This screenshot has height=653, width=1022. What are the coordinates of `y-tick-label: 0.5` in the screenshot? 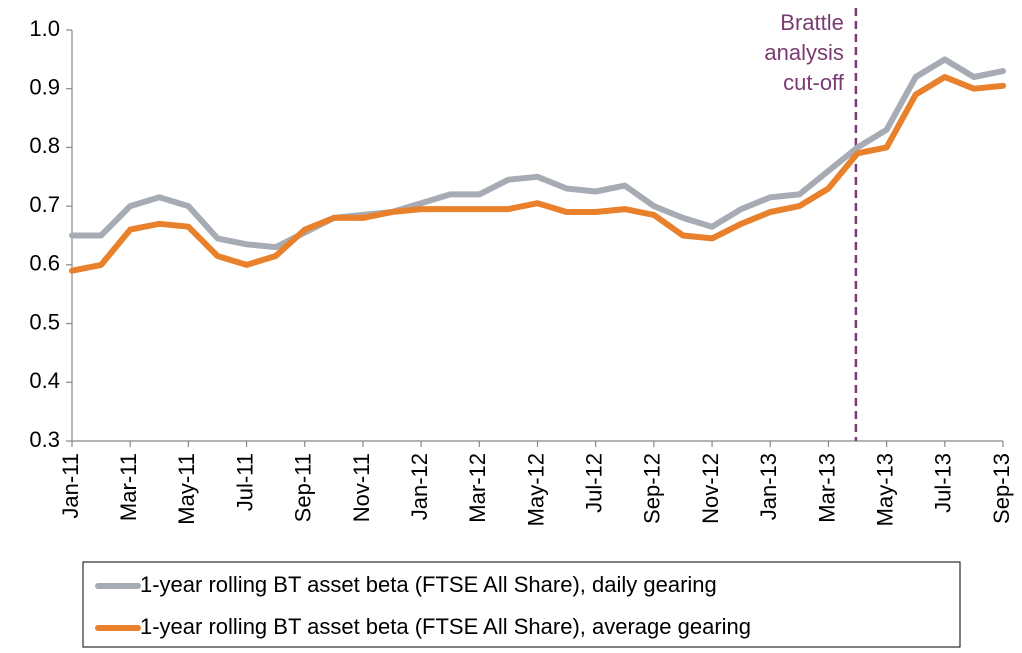 It's located at (44, 321).